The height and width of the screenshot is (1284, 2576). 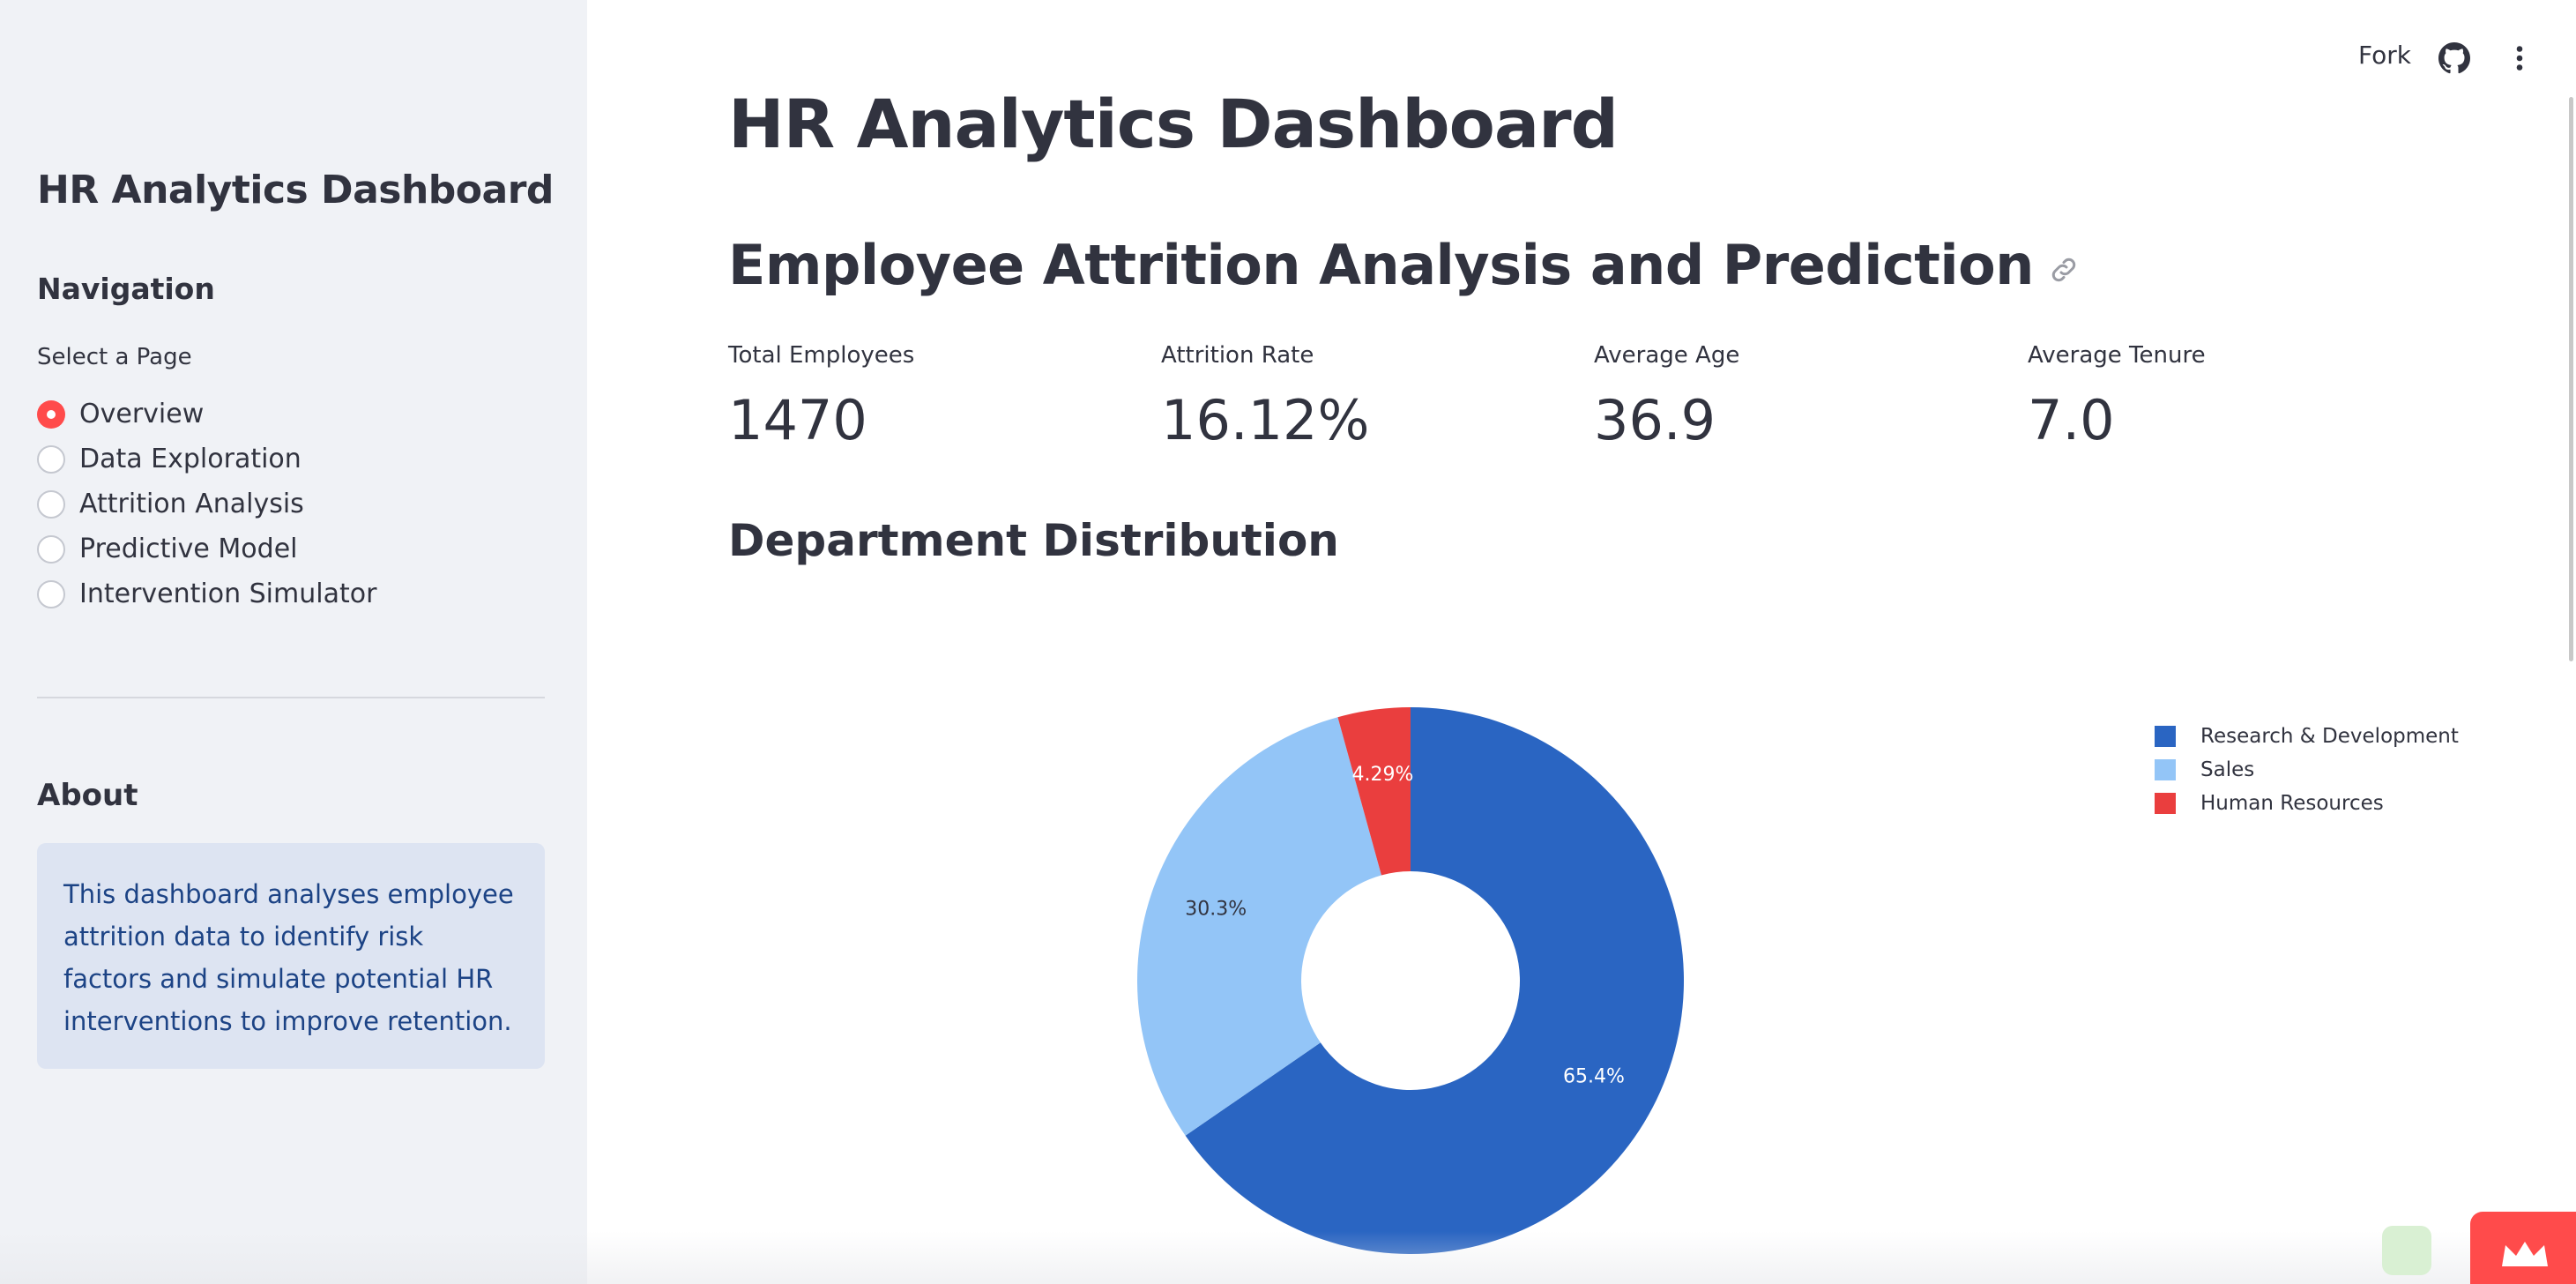 I want to click on department-donut-chart: 65.4% 30.3% 4.29%, so click(x=1411, y=980).